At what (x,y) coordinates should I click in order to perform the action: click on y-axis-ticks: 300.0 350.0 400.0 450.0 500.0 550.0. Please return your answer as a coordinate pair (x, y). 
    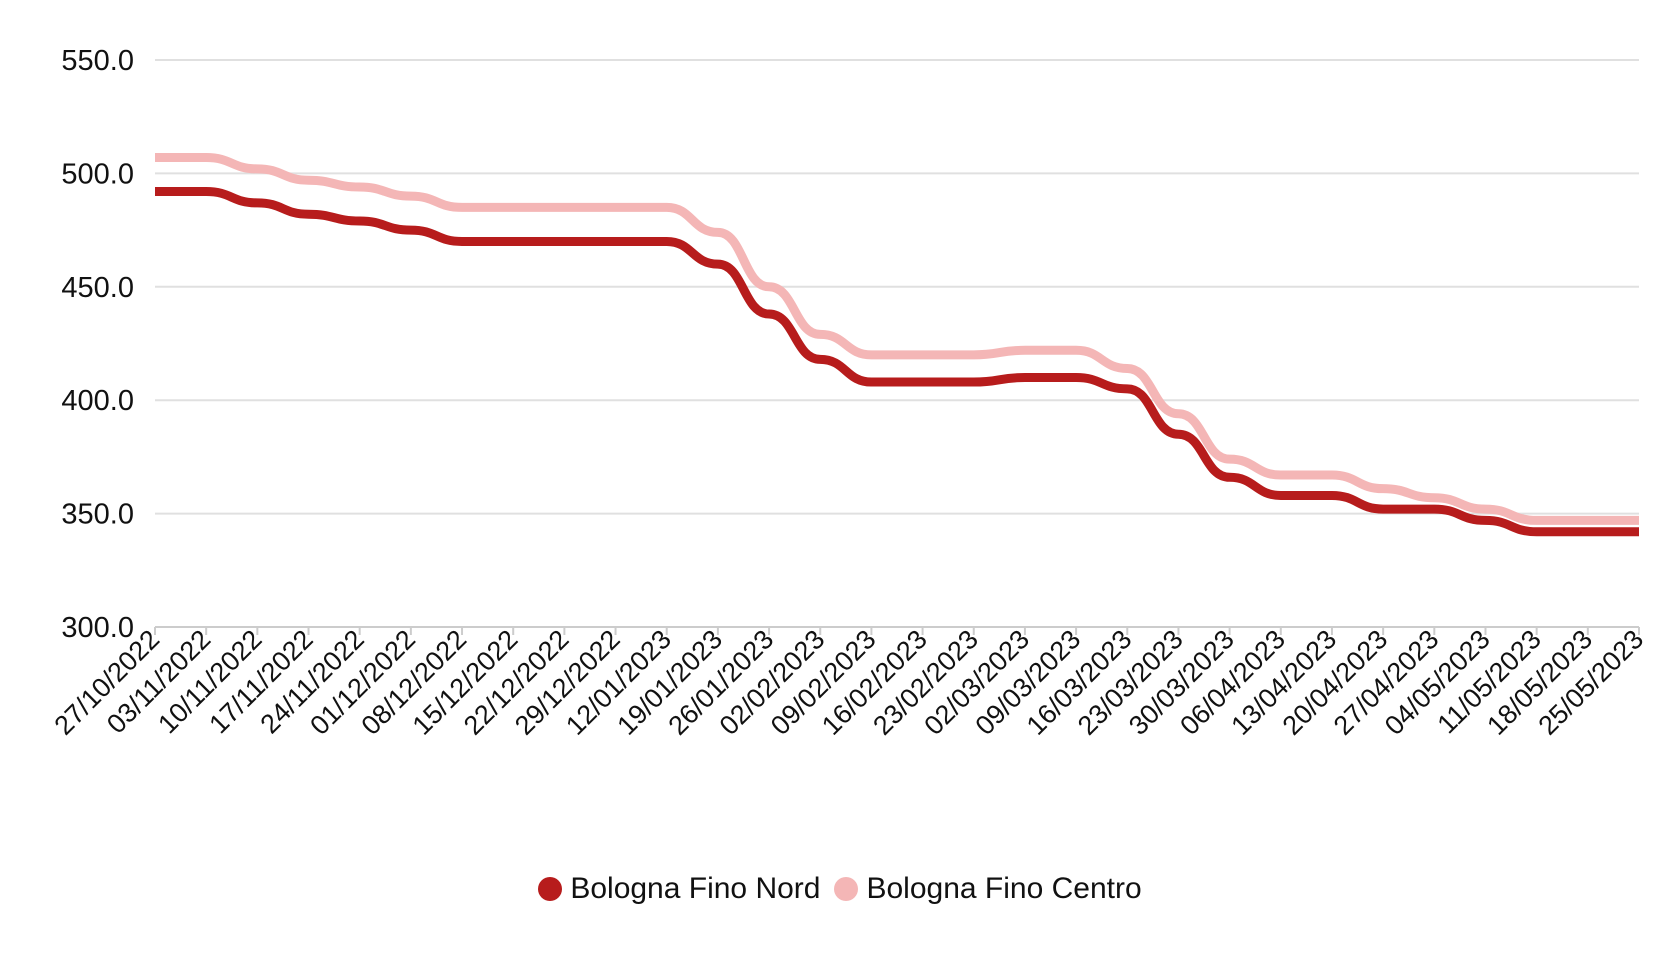
    Looking at the image, I should click on (97, 344).